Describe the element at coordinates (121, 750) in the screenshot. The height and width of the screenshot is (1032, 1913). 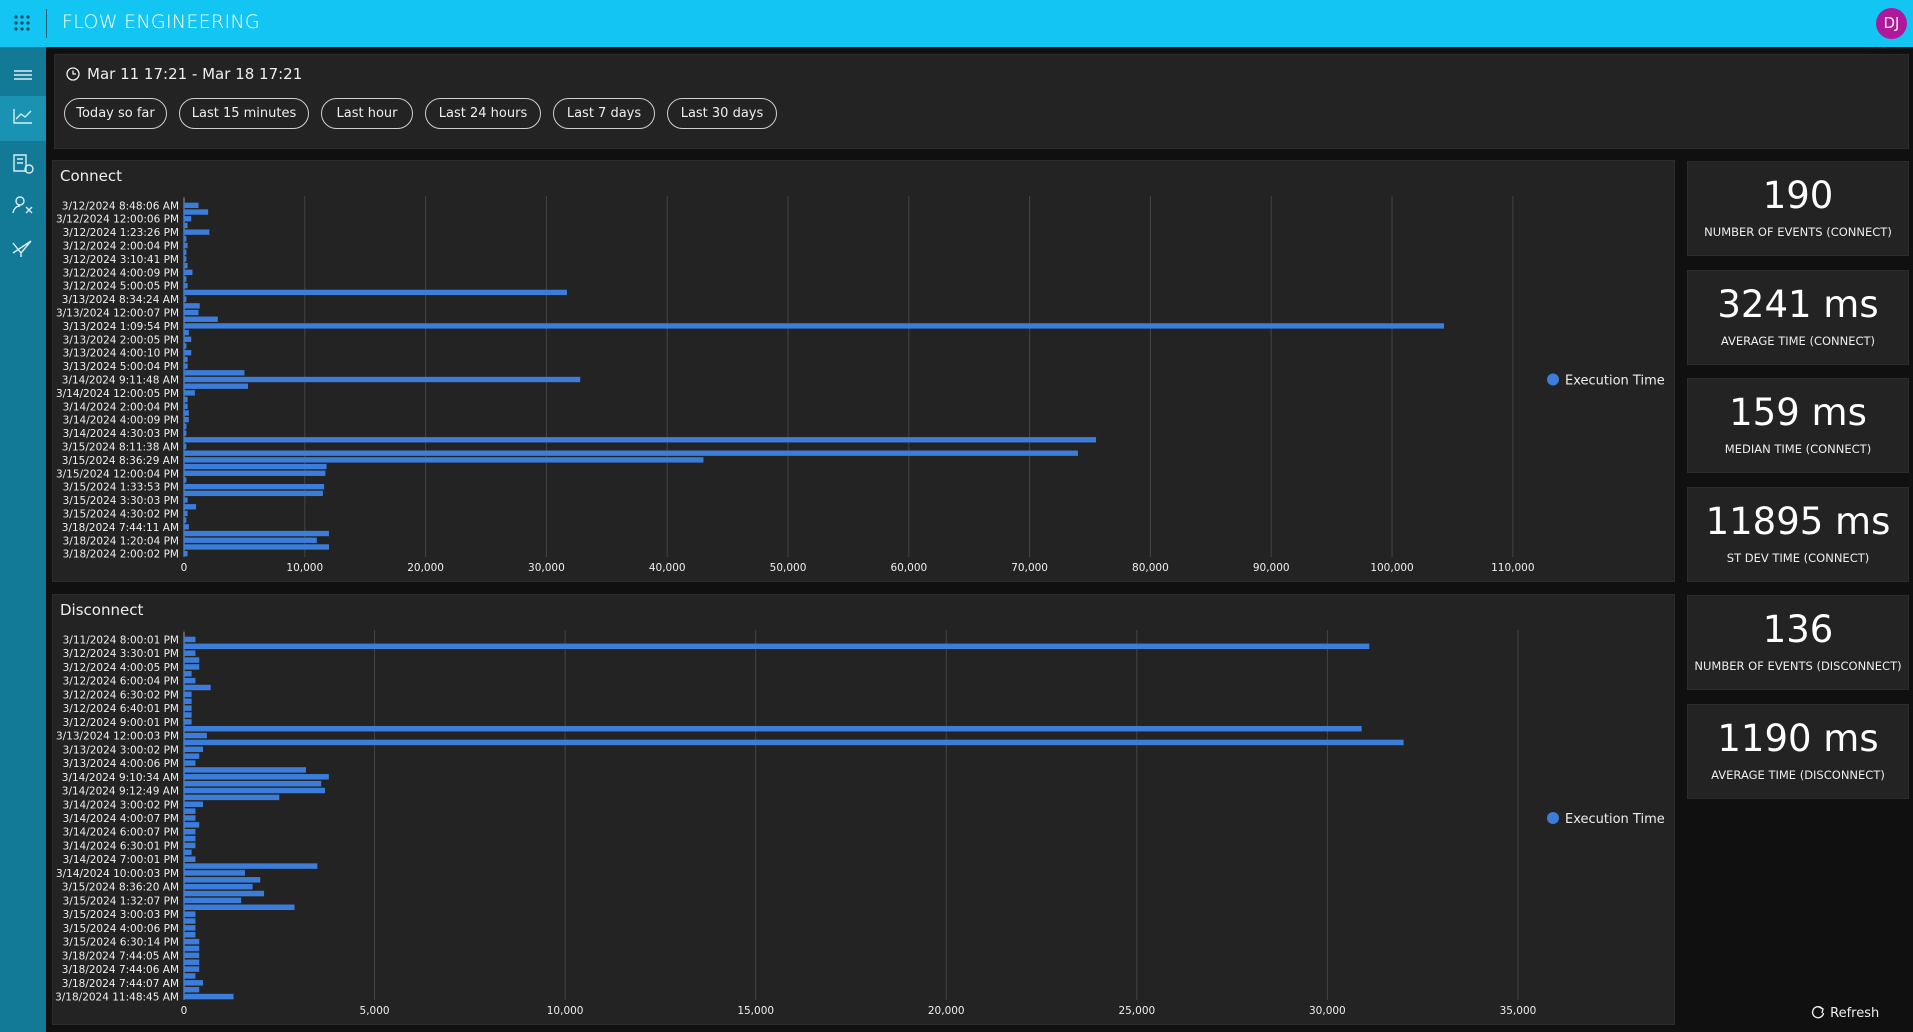
I see `y-tick-label: 3/13/2024 3:00:02 PM` at that location.